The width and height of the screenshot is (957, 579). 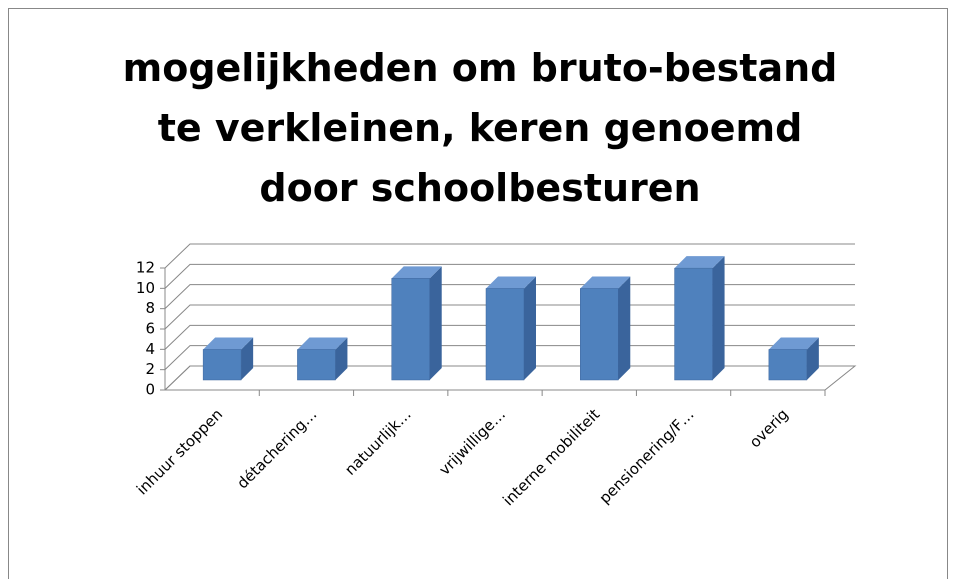 I want to click on y-tick-label: 4, so click(x=150, y=349).